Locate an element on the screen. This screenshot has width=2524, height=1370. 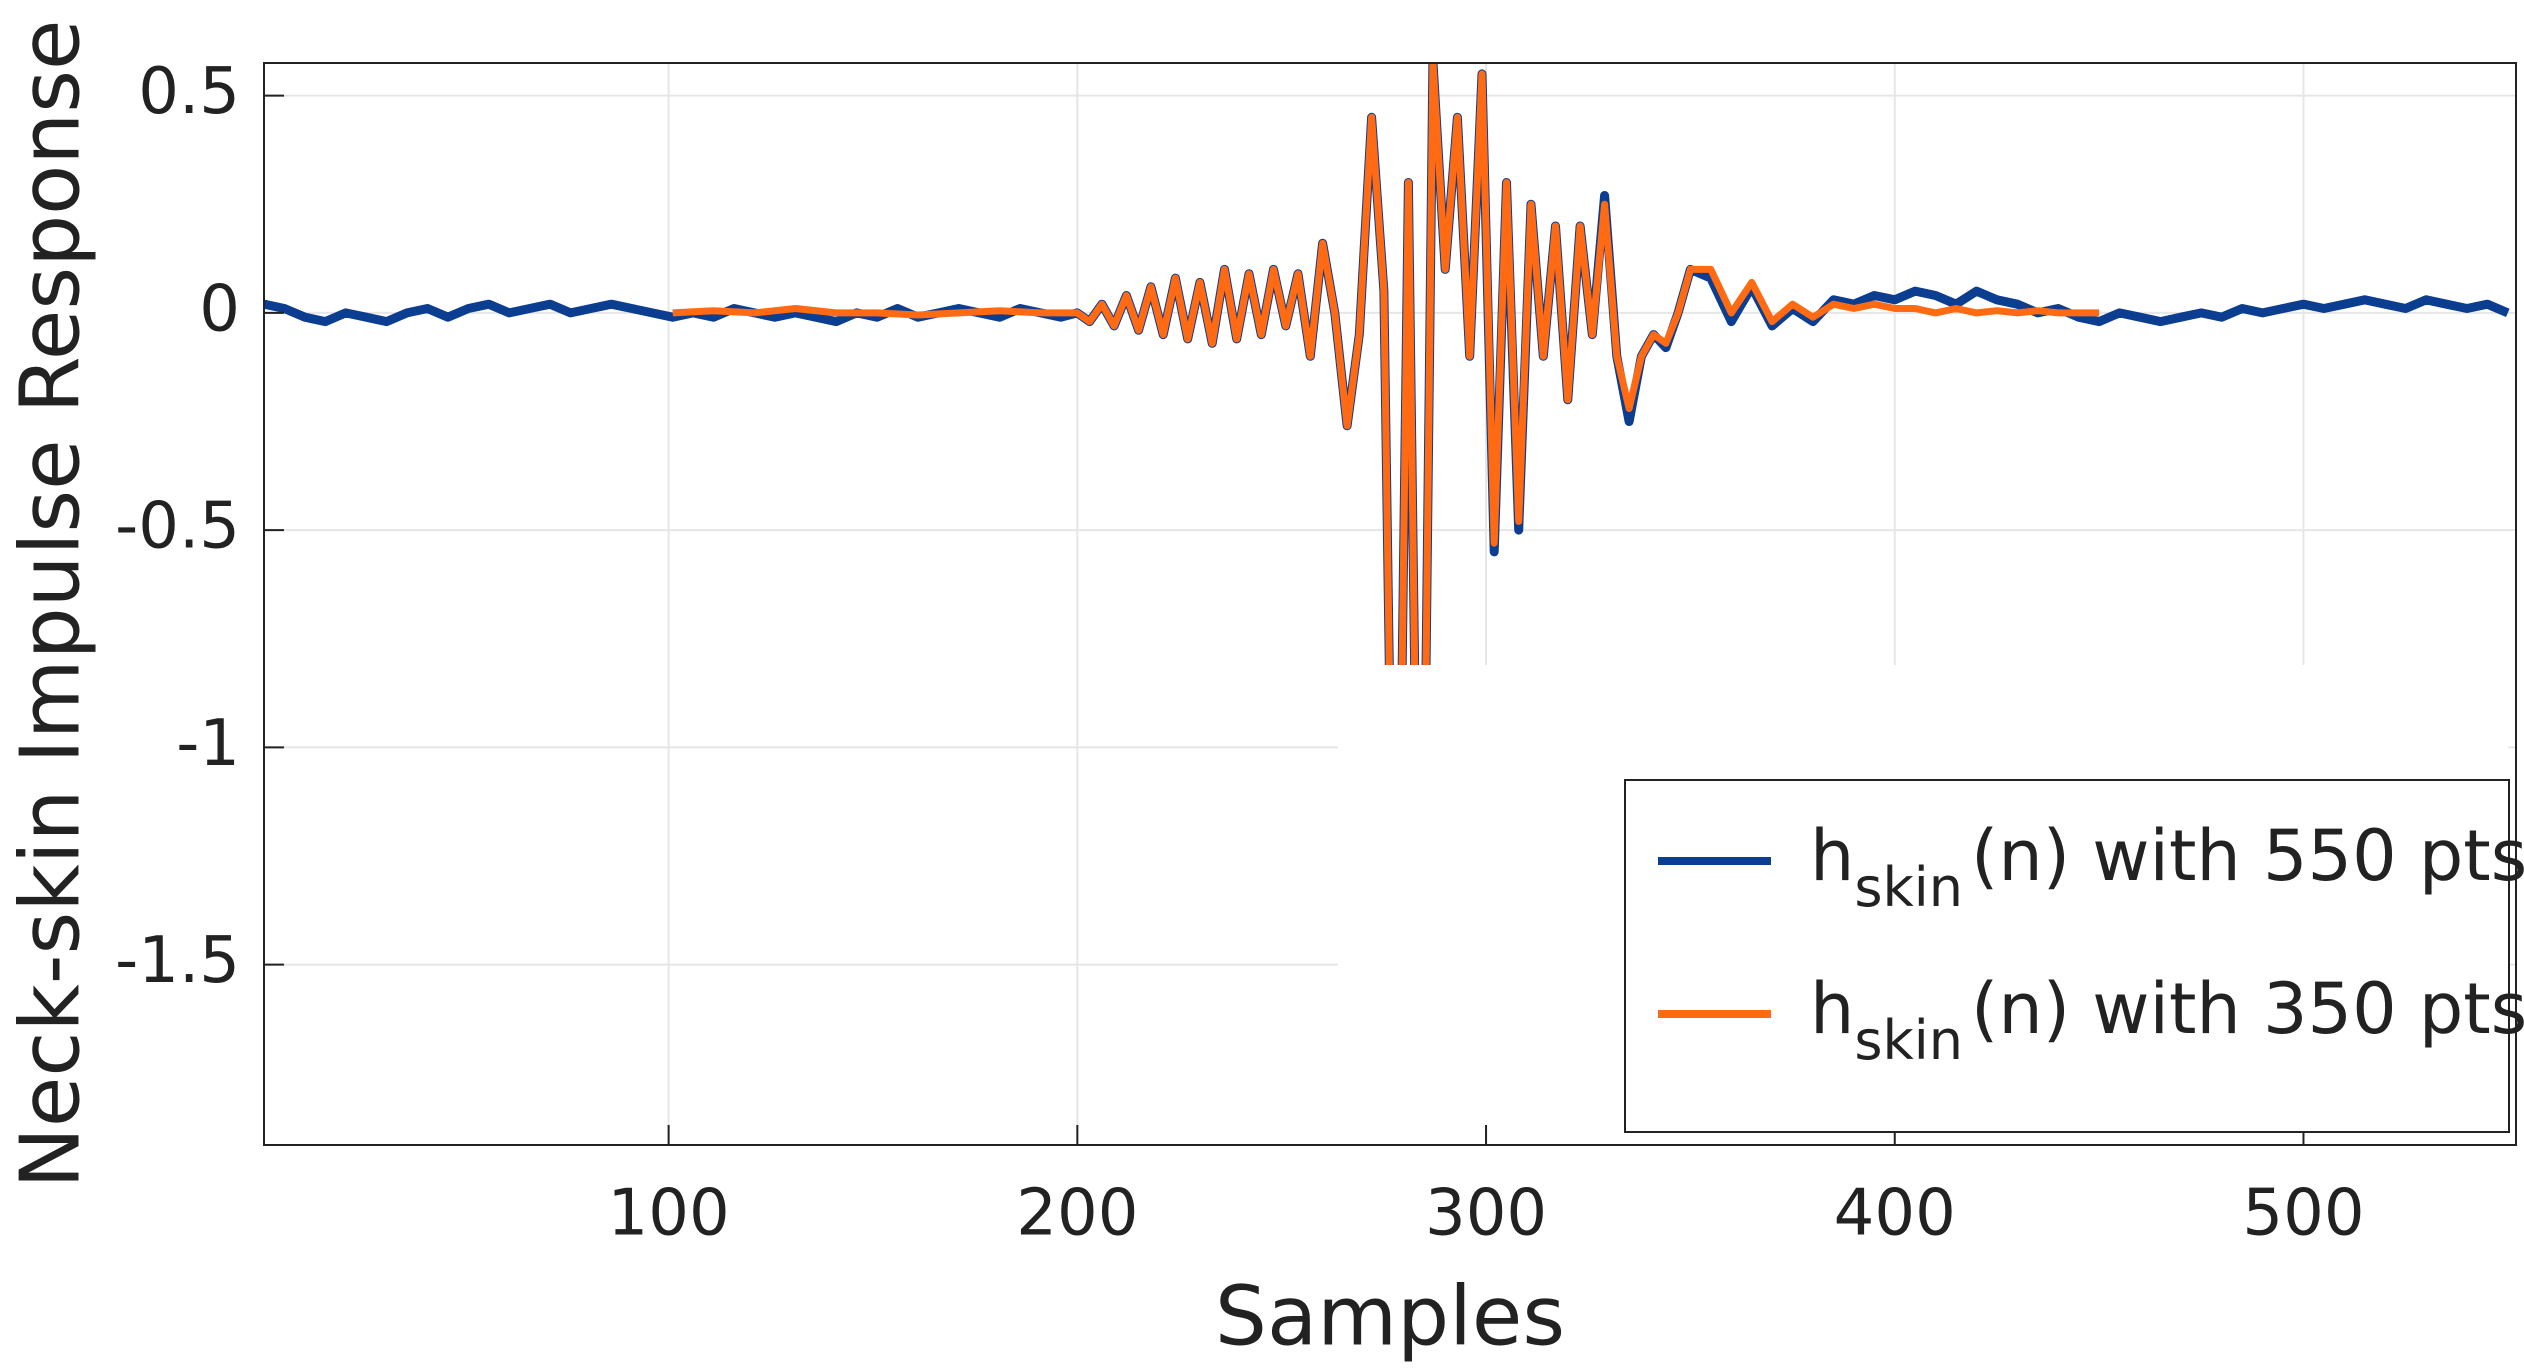
x-tick-label: 300 is located at coordinates (1486, 1214).